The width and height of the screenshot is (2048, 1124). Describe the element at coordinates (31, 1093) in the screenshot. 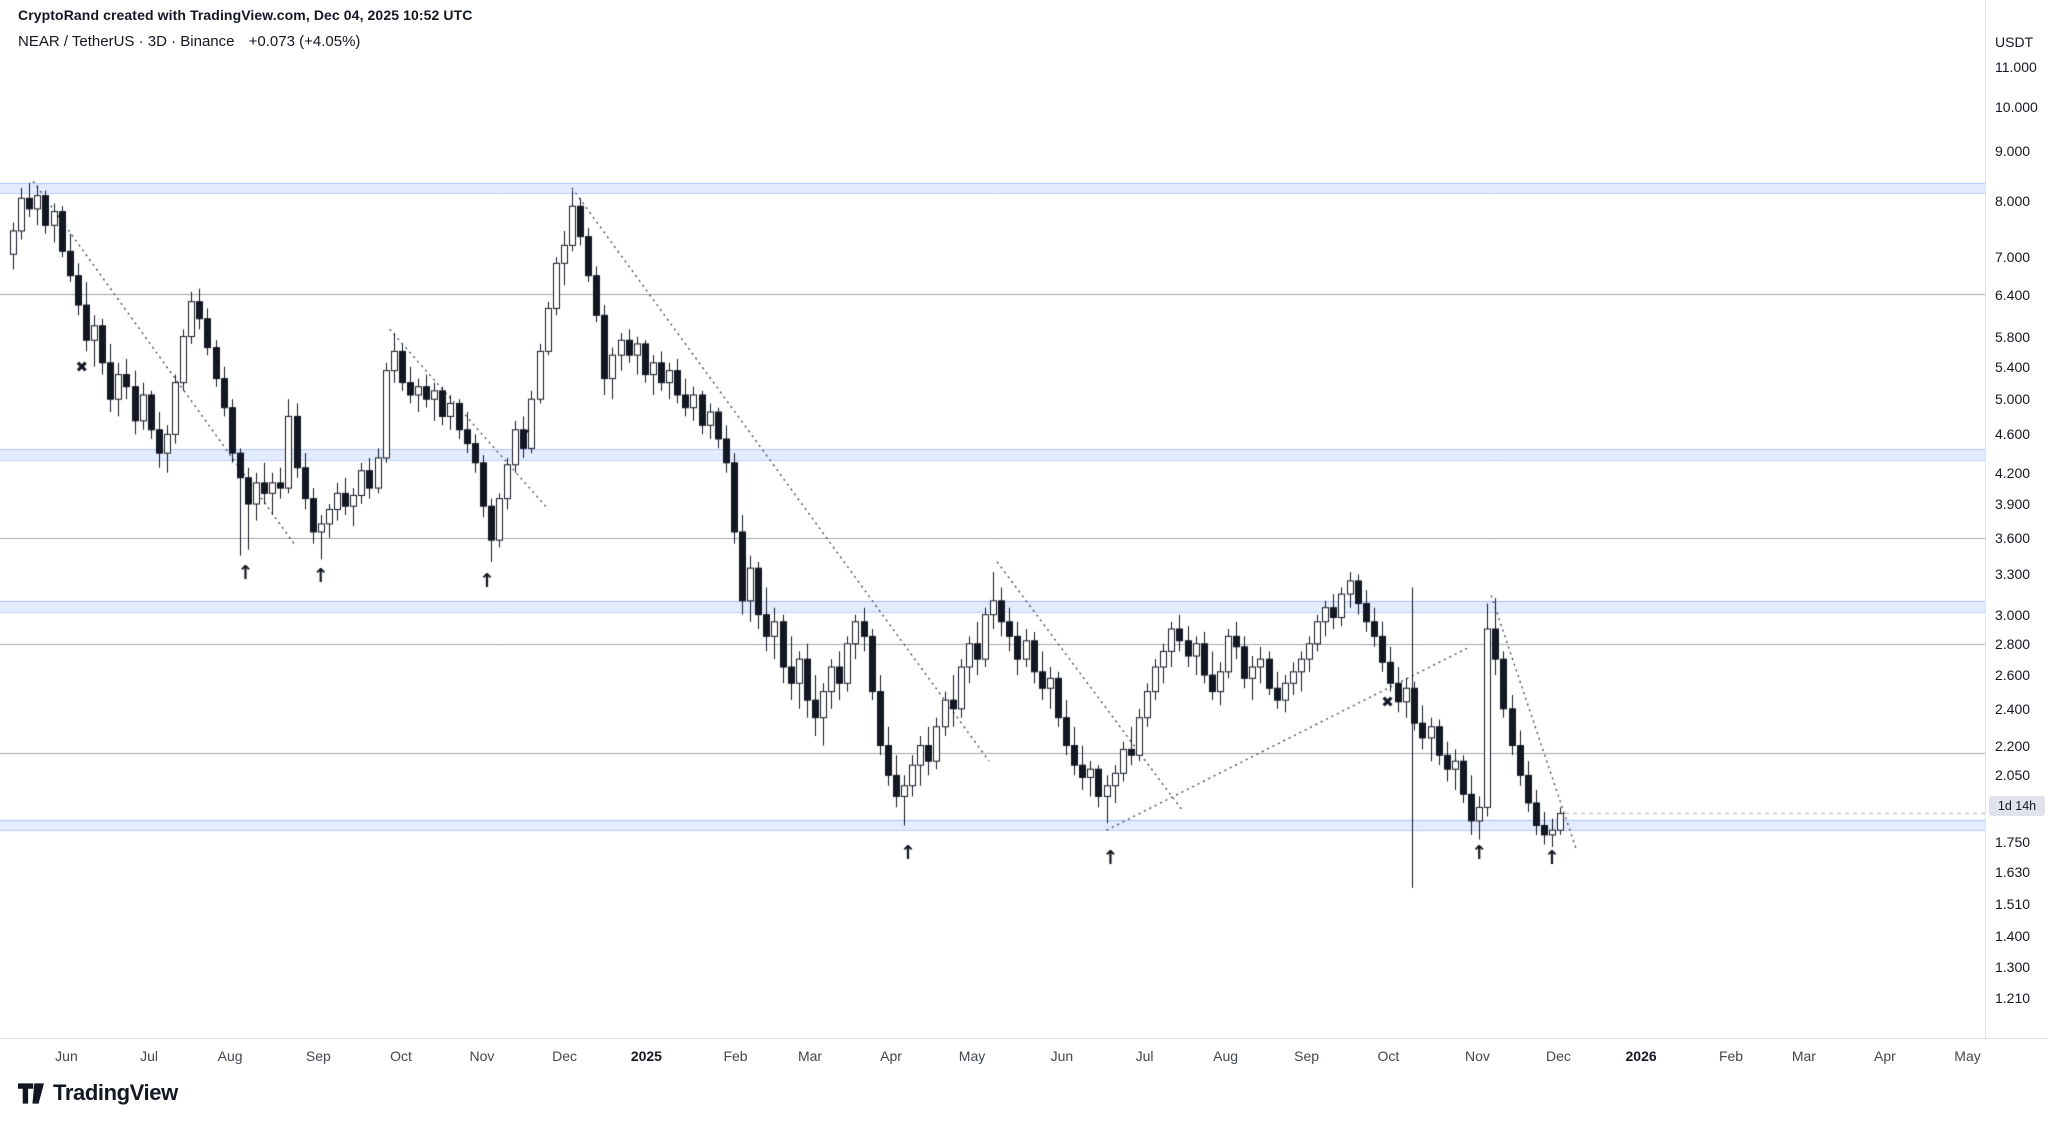

I see `tradingview-logo-icon` at that location.